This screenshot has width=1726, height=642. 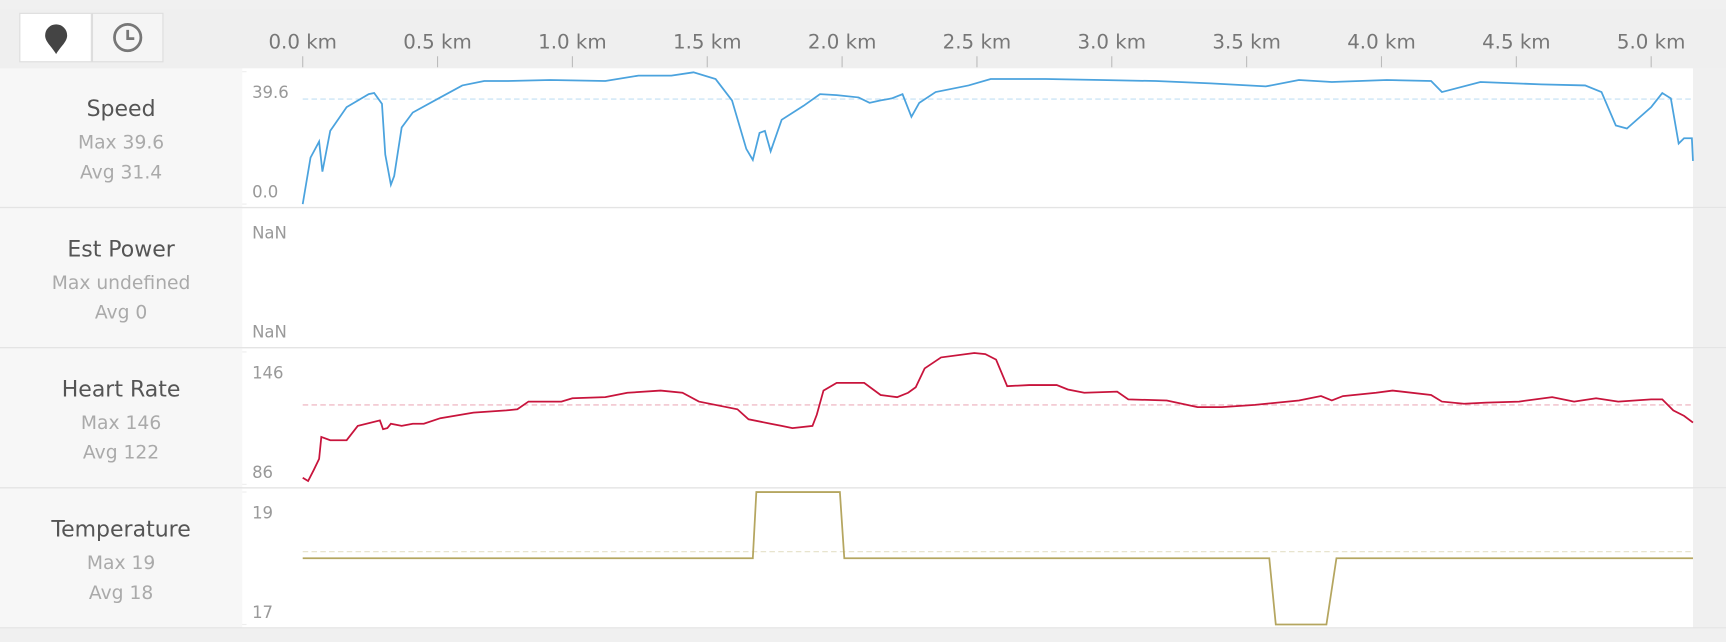 What do you see at coordinates (1112, 42) in the screenshot?
I see `x-tick-label: 3.0 km` at bounding box center [1112, 42].